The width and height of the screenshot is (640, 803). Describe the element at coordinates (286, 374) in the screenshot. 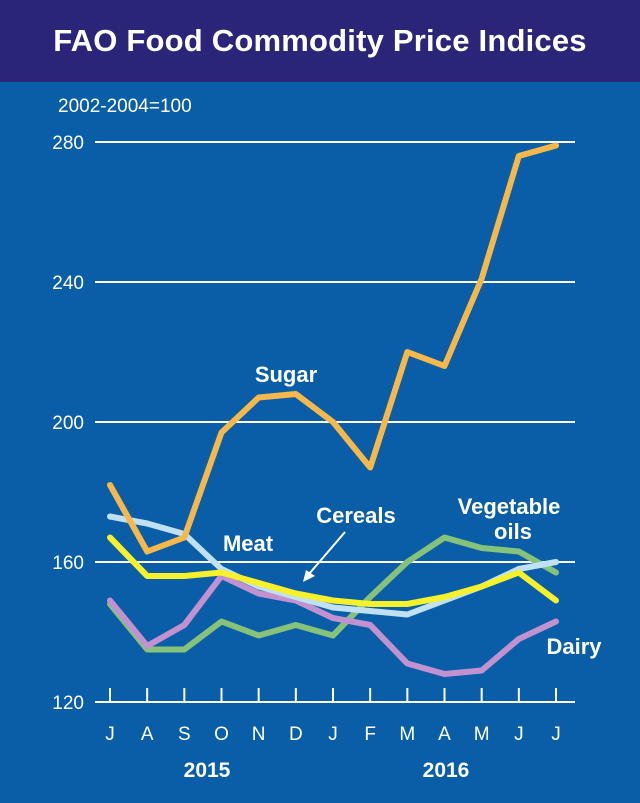

I see `sugar-label: Sugar` at that location.